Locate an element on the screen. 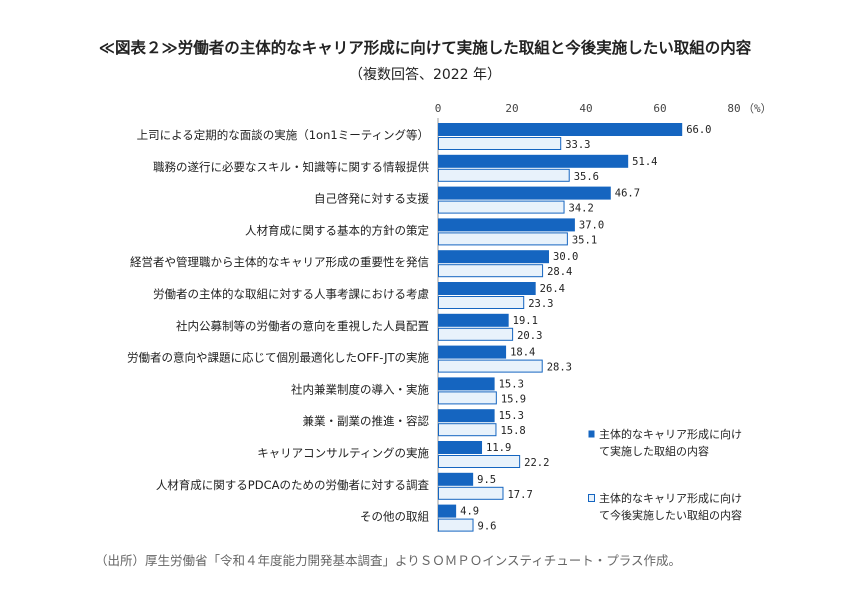 Image resolution: width=850 pixels, height=596 pixels. category-label: 経営者や管理職から主体的なキャリア形成の重要性を発信 is located at coordinates (279, 262).